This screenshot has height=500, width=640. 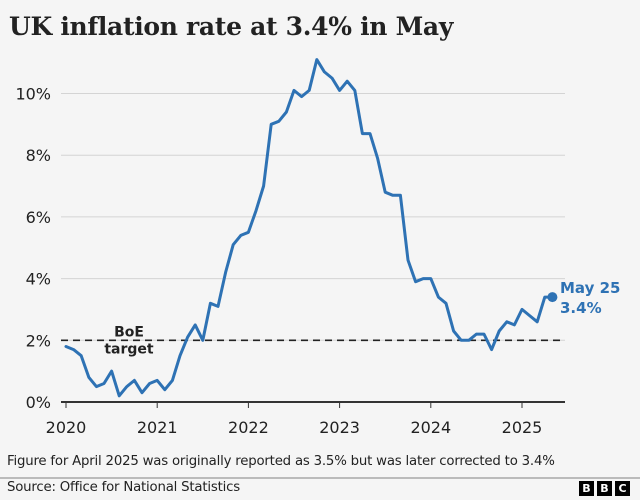 What do you see at coordinates (38, 340) in the screenshot?
I see `y-tick-label: 2%` at bounding box center [38, 340].